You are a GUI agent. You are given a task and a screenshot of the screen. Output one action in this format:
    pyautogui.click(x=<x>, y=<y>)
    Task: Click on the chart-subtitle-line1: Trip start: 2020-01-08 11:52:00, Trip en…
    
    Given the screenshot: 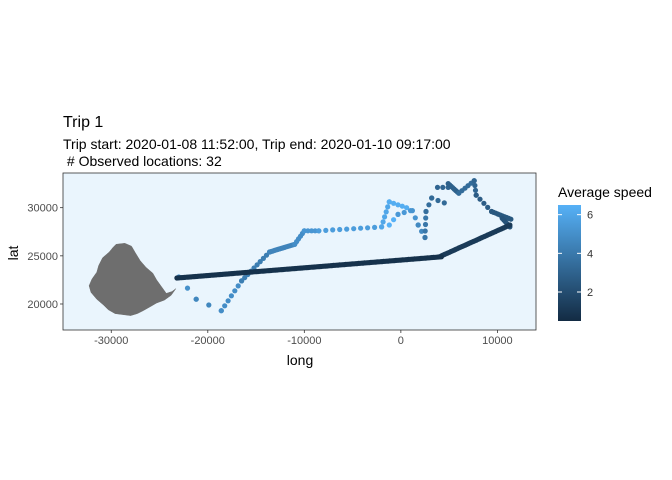 What is the action you would take?
    pyautogui.click(x=257, y=144)
    